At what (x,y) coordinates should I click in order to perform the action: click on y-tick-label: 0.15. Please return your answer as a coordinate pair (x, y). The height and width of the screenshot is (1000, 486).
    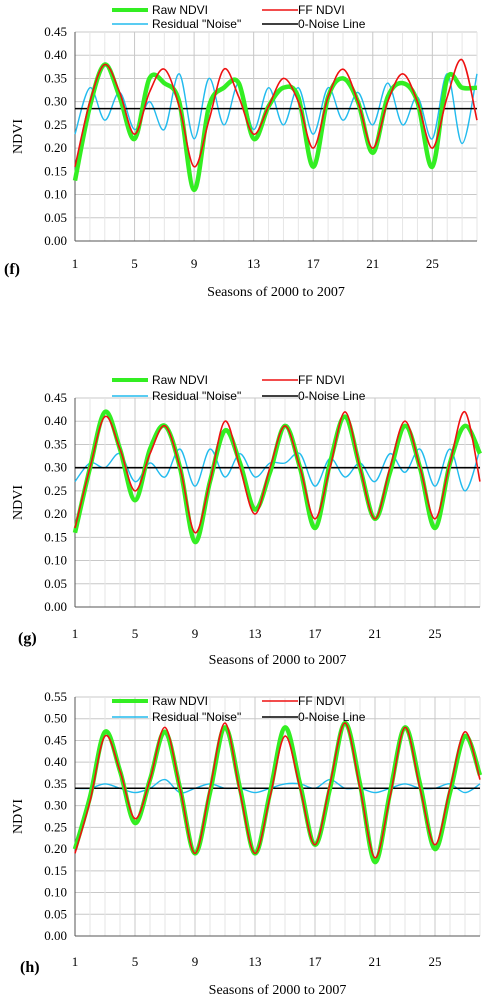
    Looking at the image, I should click on (55, 536).